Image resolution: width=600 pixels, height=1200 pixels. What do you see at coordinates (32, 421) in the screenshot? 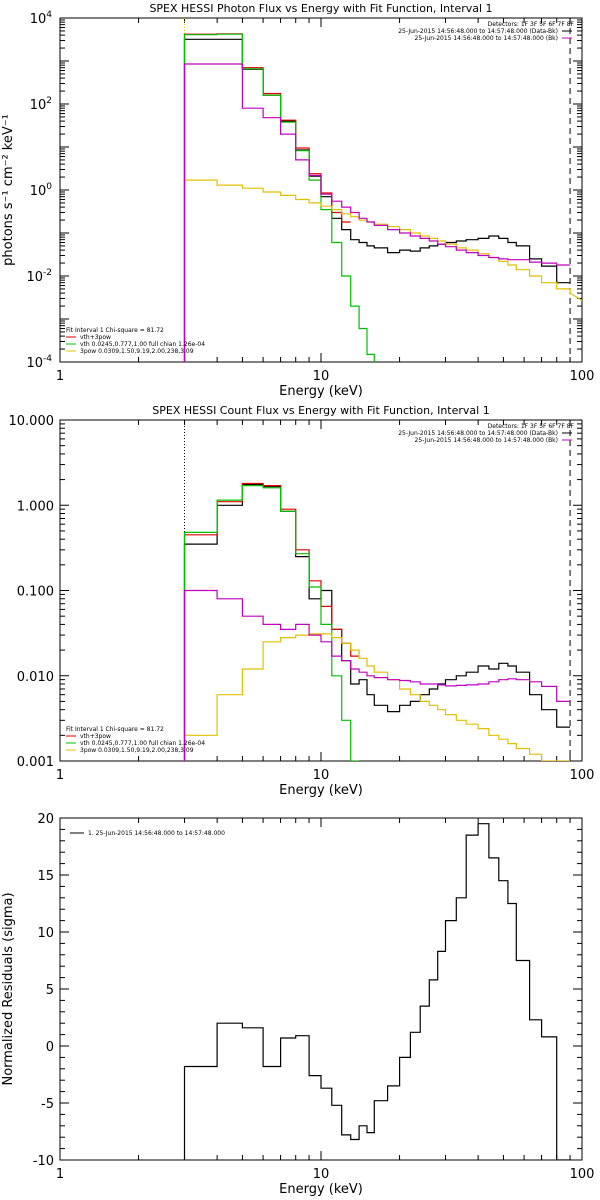
I see `y-tick-label: 10.000` at bounding box center [32, 421].